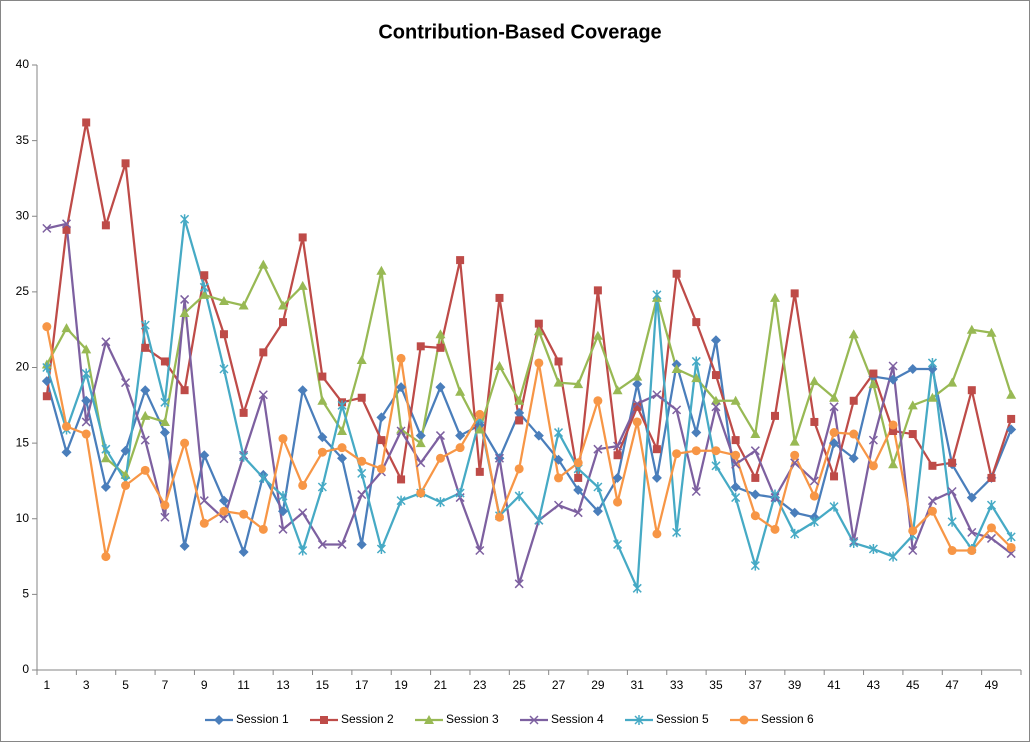 The image size is (1030, 742). What do you see at coordinates (441, 685) in the screenshot?
I see `x-tick-label: 21` at bounding box center [441, 685].